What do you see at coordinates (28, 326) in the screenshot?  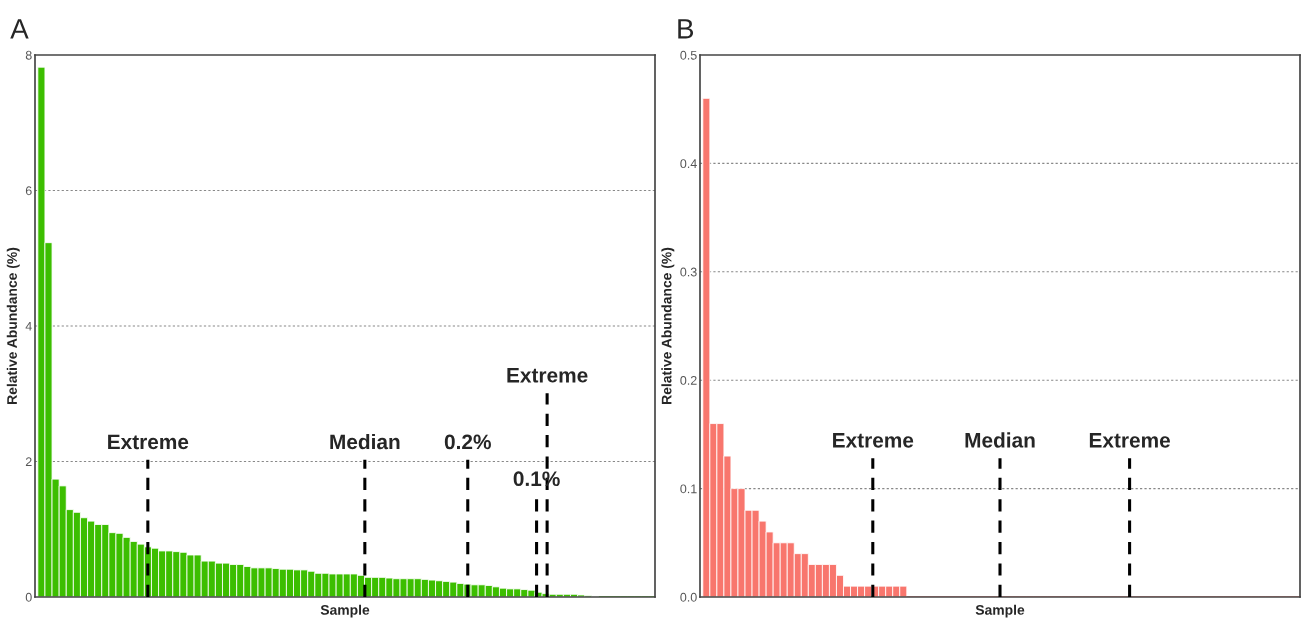 I see `y-tick-label: 4` at bounding box center [28, 326].